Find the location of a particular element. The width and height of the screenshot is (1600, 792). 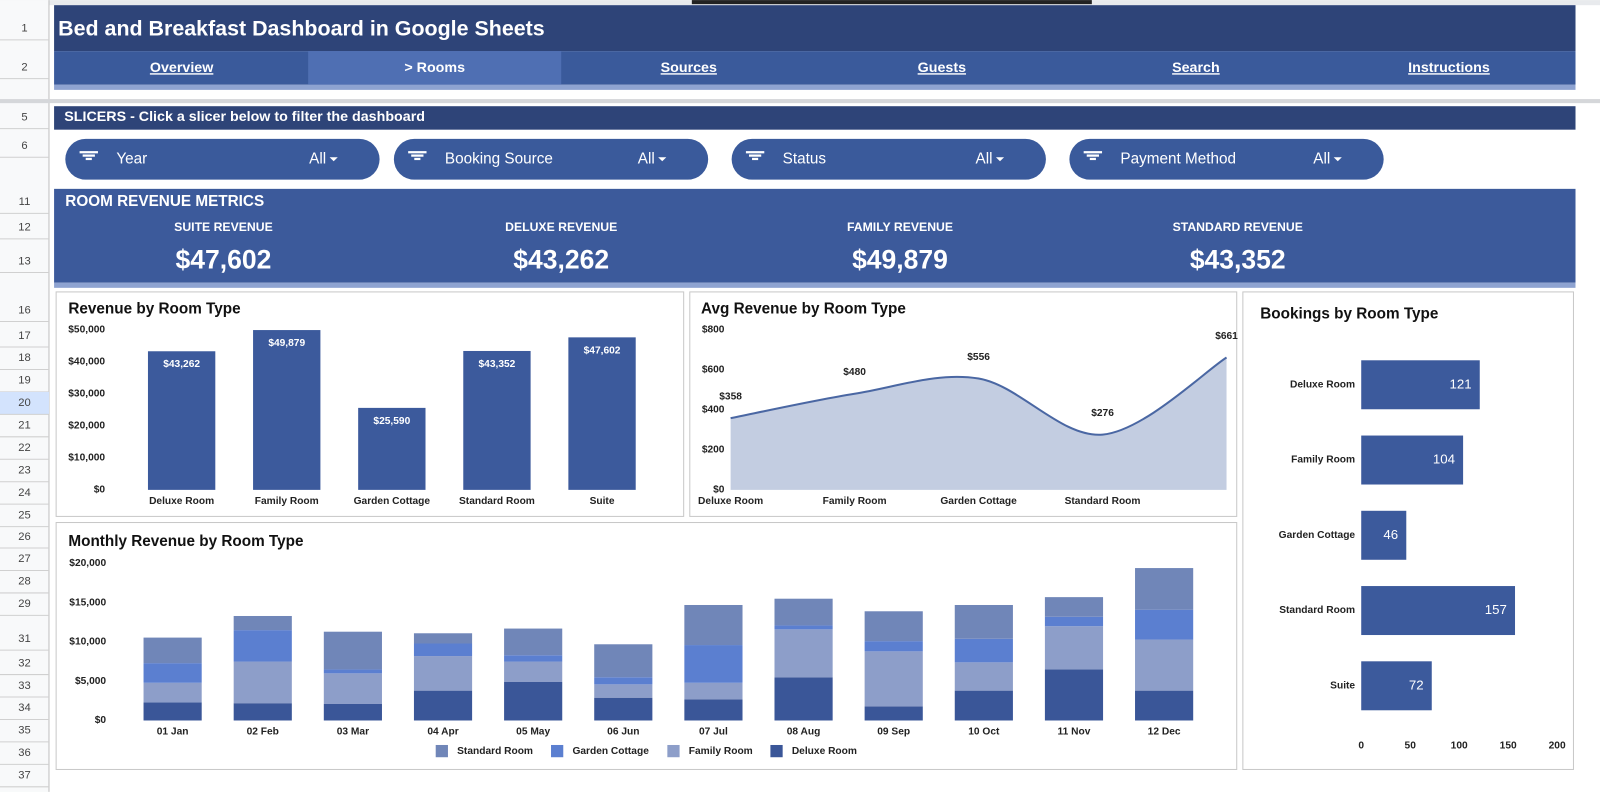

value-label: $661 is located at coordinates (1226, 336).